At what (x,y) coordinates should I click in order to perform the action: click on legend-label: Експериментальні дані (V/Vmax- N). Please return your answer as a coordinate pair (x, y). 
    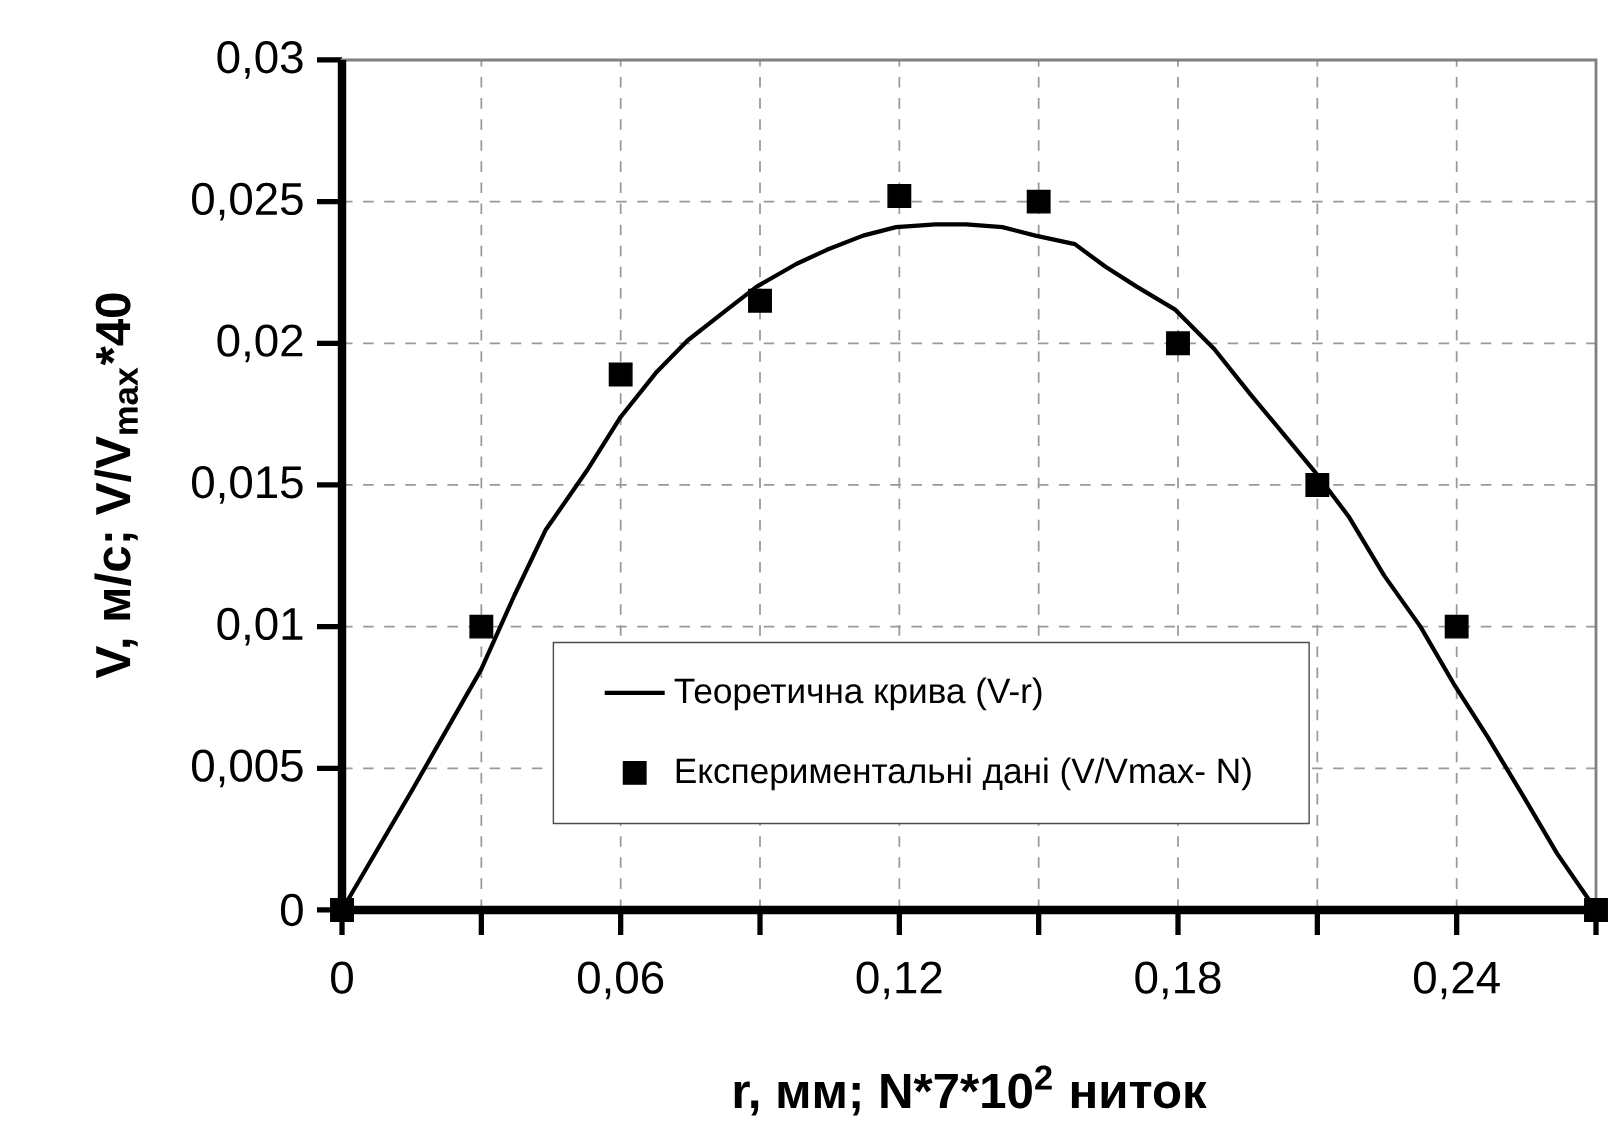
    Looking at the image, I should click on (963, 774).